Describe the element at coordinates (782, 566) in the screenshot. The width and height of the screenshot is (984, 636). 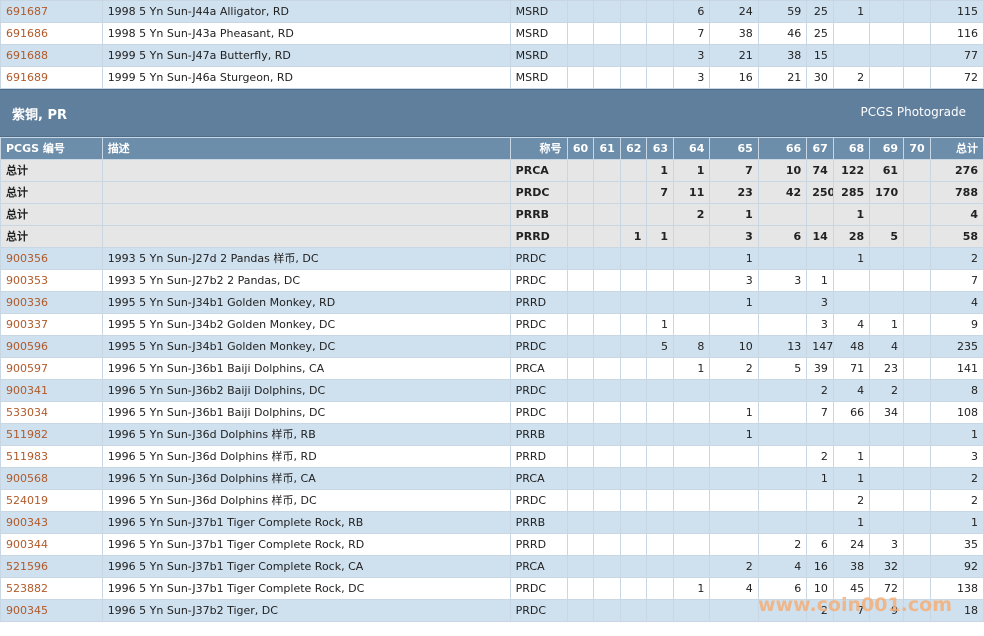
I see `grade-66-cell: 4` at that location.